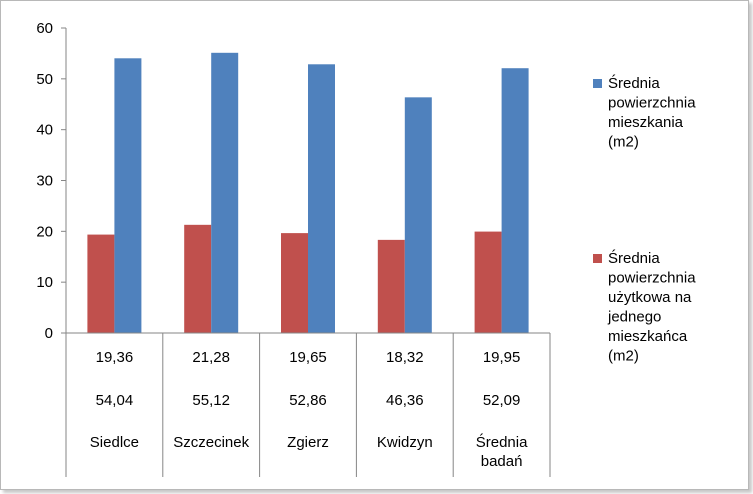 The height and width of the screenshot is (494, 753). I want to click on table-value-series2-4: 19,95, so click(502, 357).